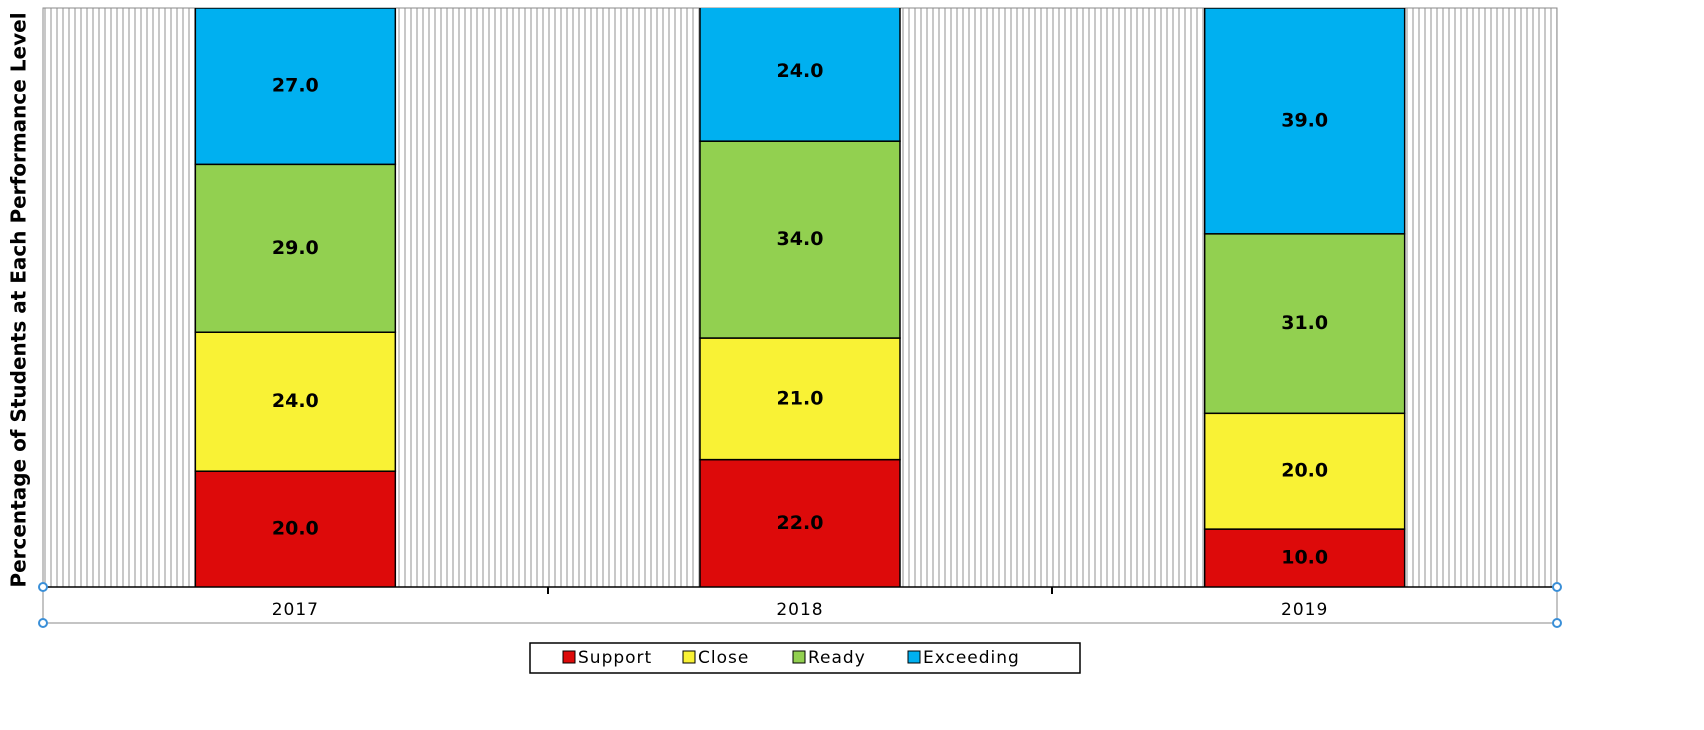  Describe the element at coordinates (1304, 610) in the screenshot. I see `x-tick-label: 2019` at that location.